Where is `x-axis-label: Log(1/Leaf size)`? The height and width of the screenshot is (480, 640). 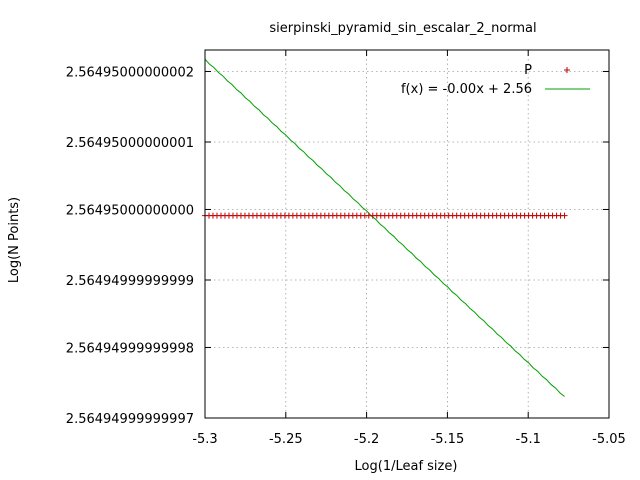
x-axis-label: Log(1/Leaf size) is located at coordinates (406, 466).